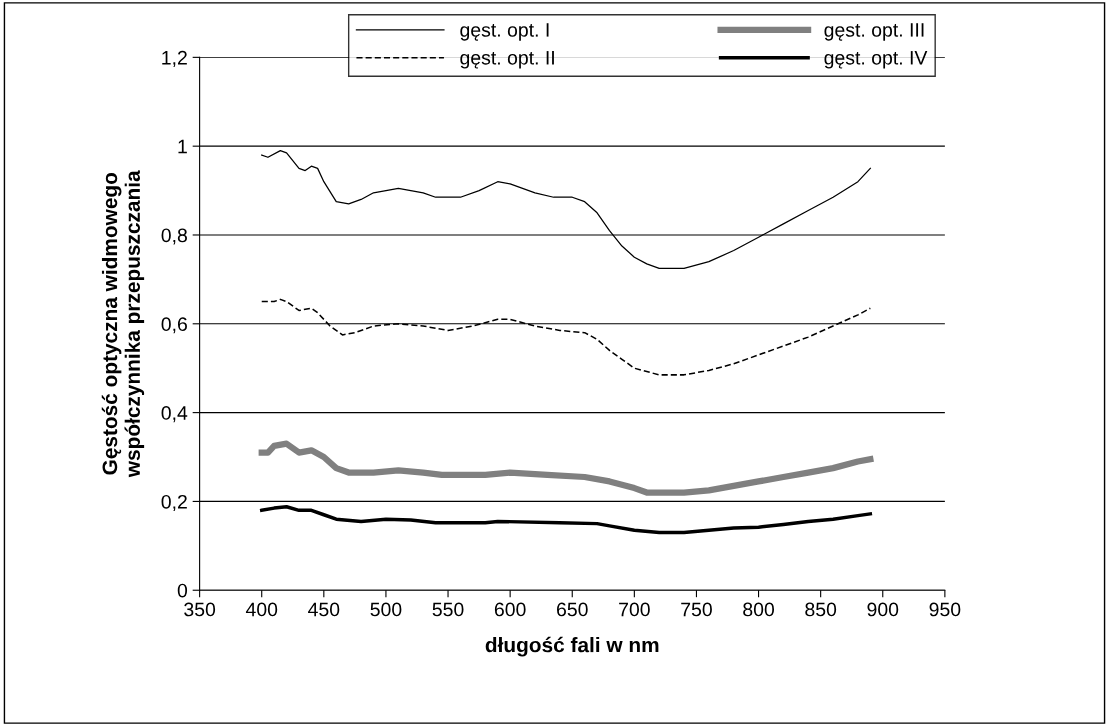 Image resolution: width=1109 pixels, height=726 pixels. Describe the element at coordinates (572, 609) in the screenshot. I see `x-tick-label: 650` at that location.